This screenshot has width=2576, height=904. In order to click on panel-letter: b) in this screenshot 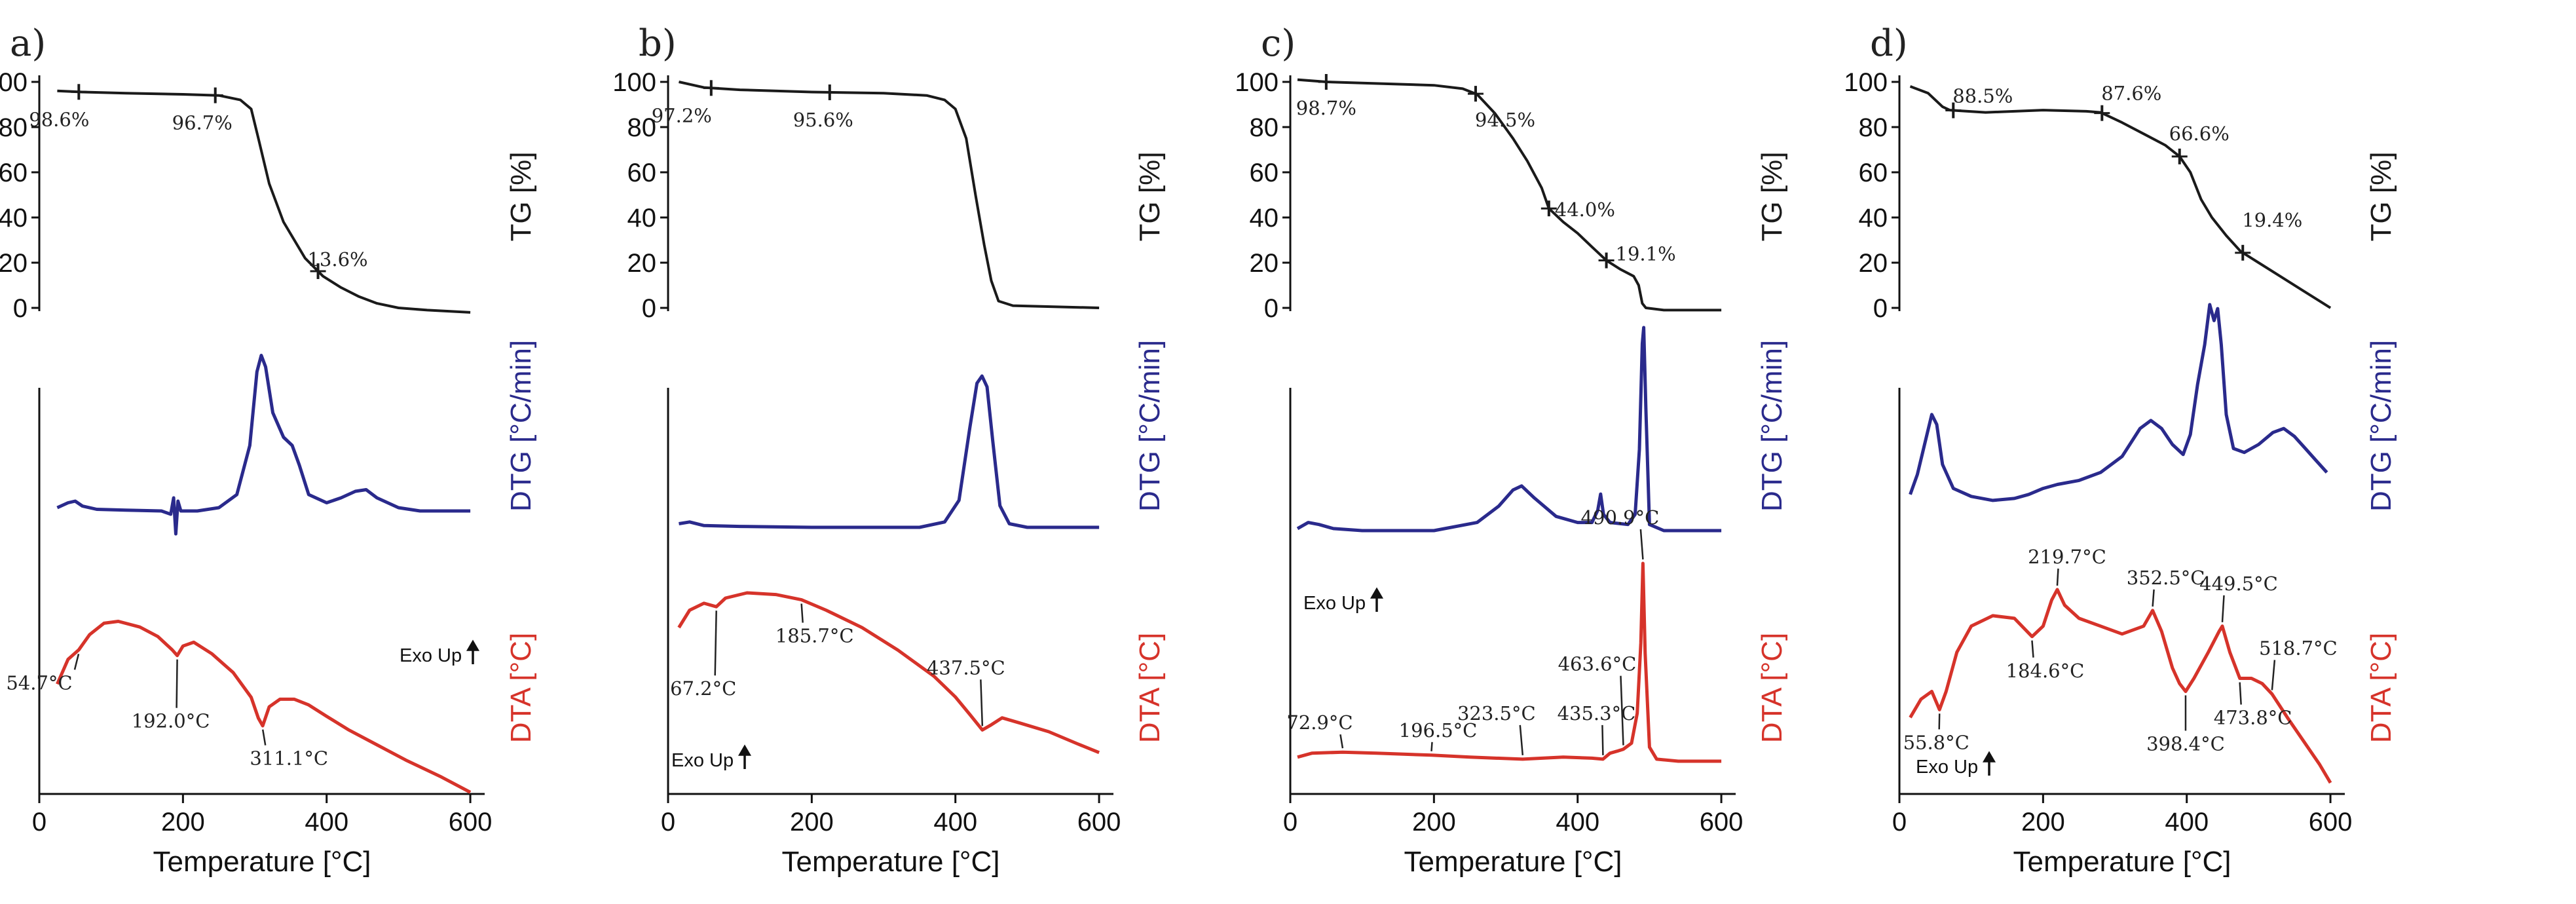, I will do `click(658, 43)`.